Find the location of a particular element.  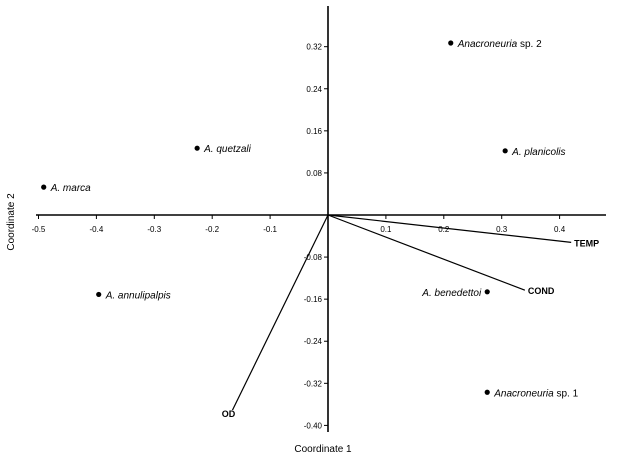

point-label: A. annulipalpis is located at coordinates (138, 295).